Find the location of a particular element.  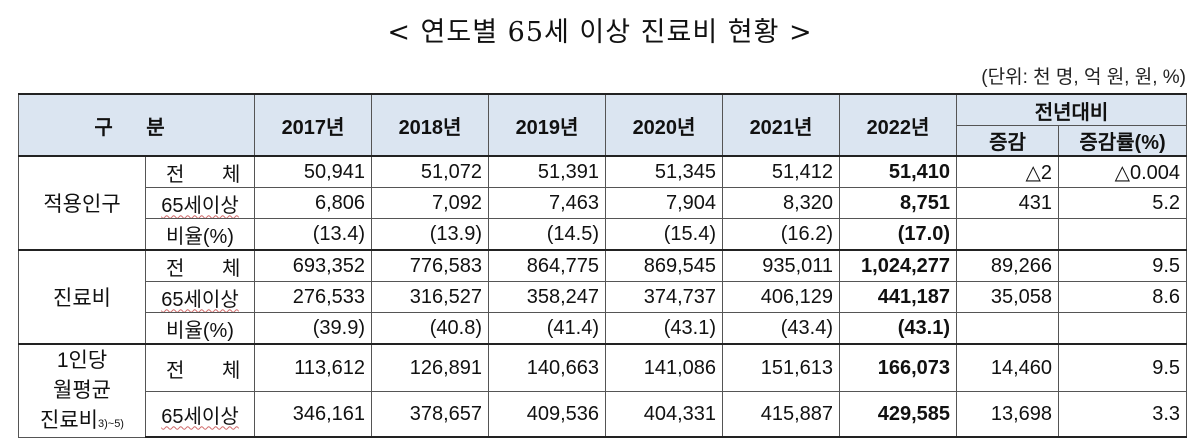

cell: 3.3 is located at coordinates (1123, 414).